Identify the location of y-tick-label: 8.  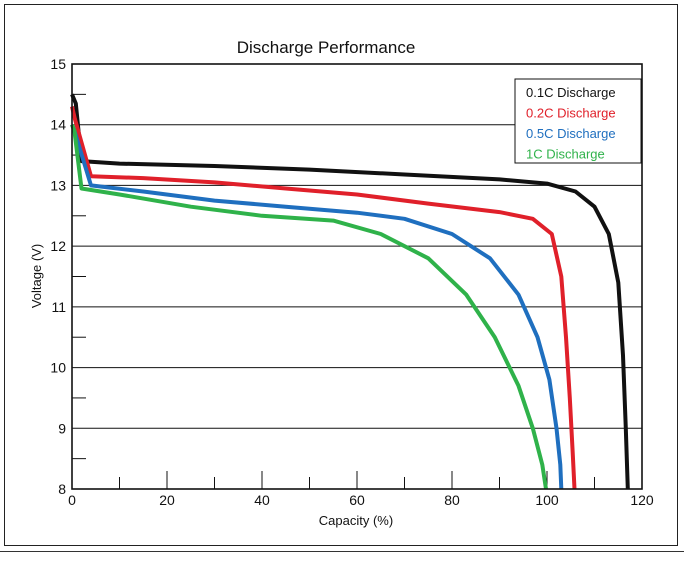
(62, 489).